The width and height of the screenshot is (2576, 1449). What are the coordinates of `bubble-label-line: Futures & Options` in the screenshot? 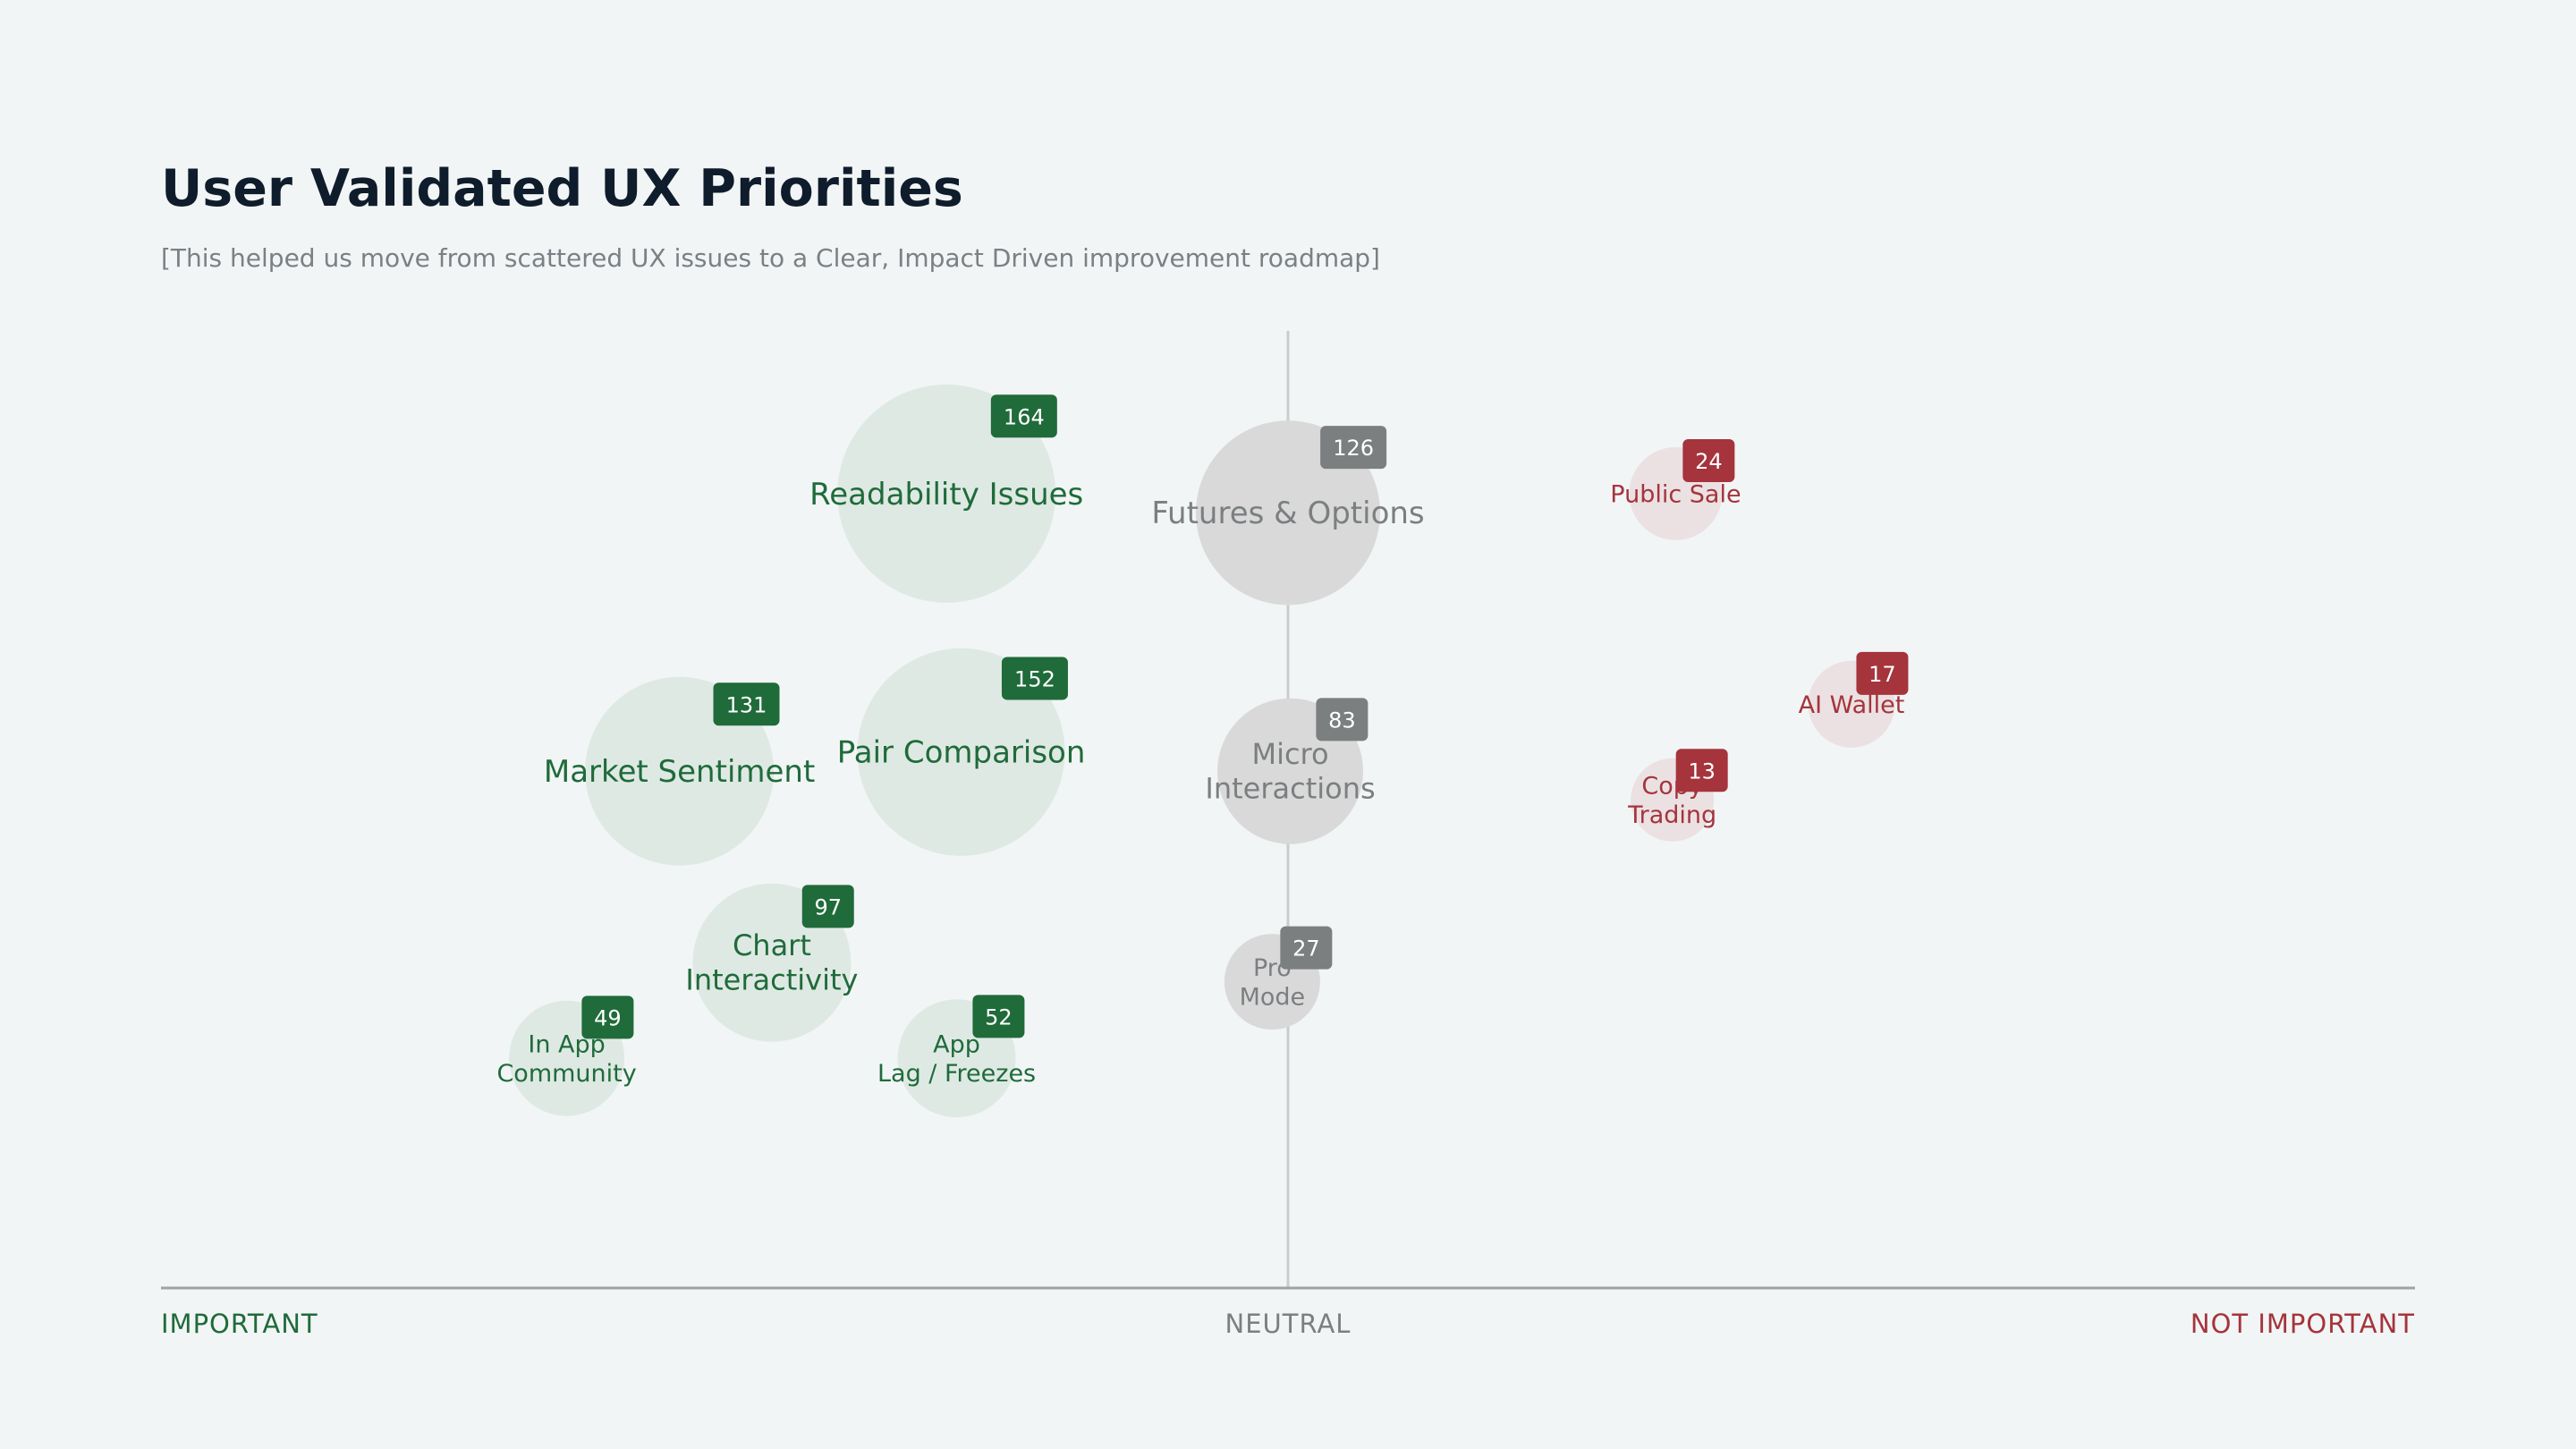 It's located at (1287, 513).